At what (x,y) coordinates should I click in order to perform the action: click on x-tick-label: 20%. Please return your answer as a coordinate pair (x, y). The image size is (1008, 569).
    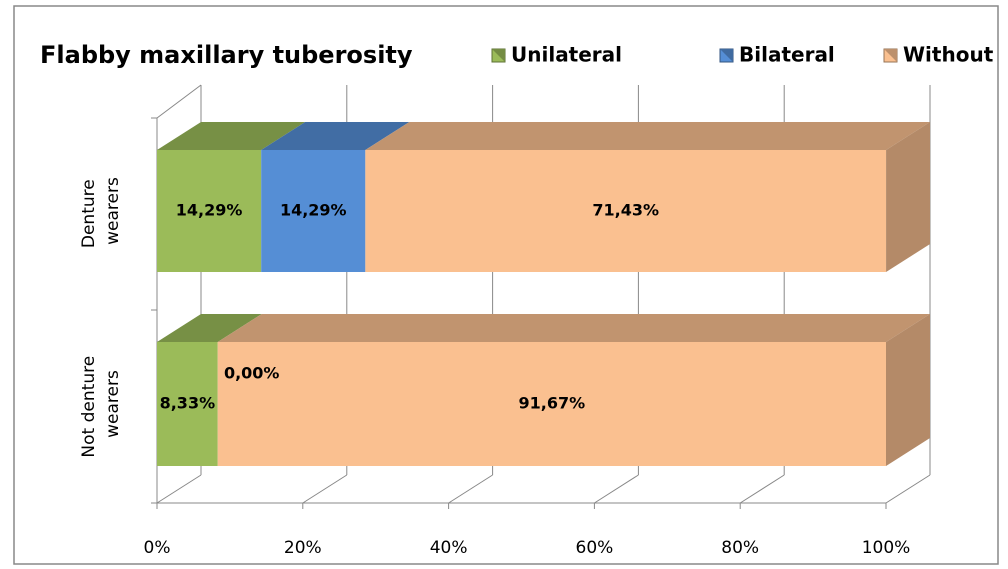
    Looking at the image, I should click on (303, 548).